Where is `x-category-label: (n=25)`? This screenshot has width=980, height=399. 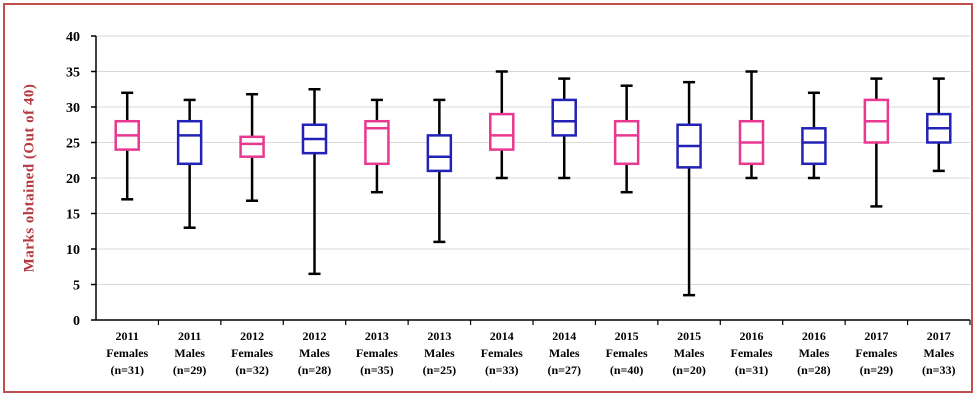
x-category-label: (n=25) is located at coordinates (440, 370).